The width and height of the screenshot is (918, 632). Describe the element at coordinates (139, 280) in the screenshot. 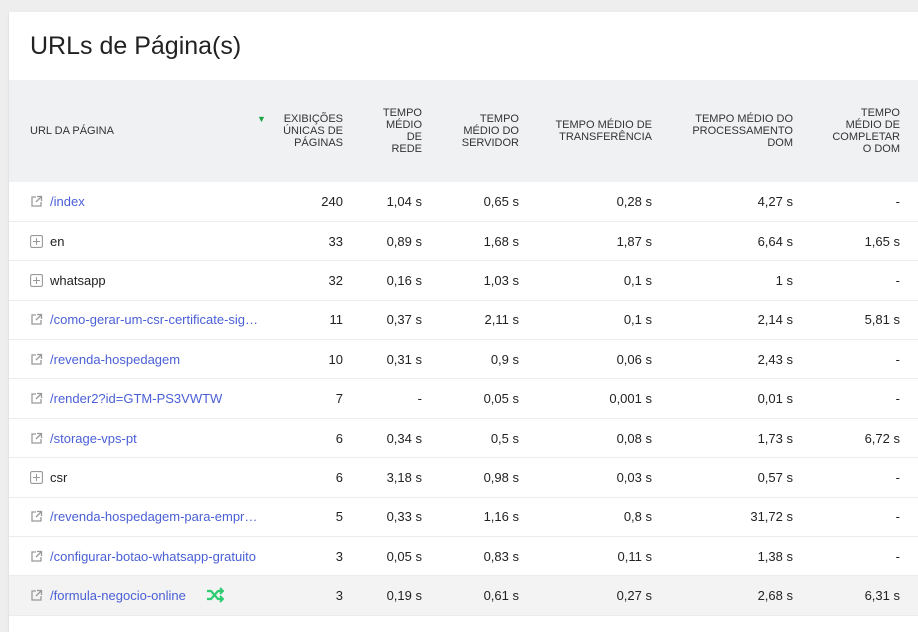

I see `url-cell: whatsapp` at that location.